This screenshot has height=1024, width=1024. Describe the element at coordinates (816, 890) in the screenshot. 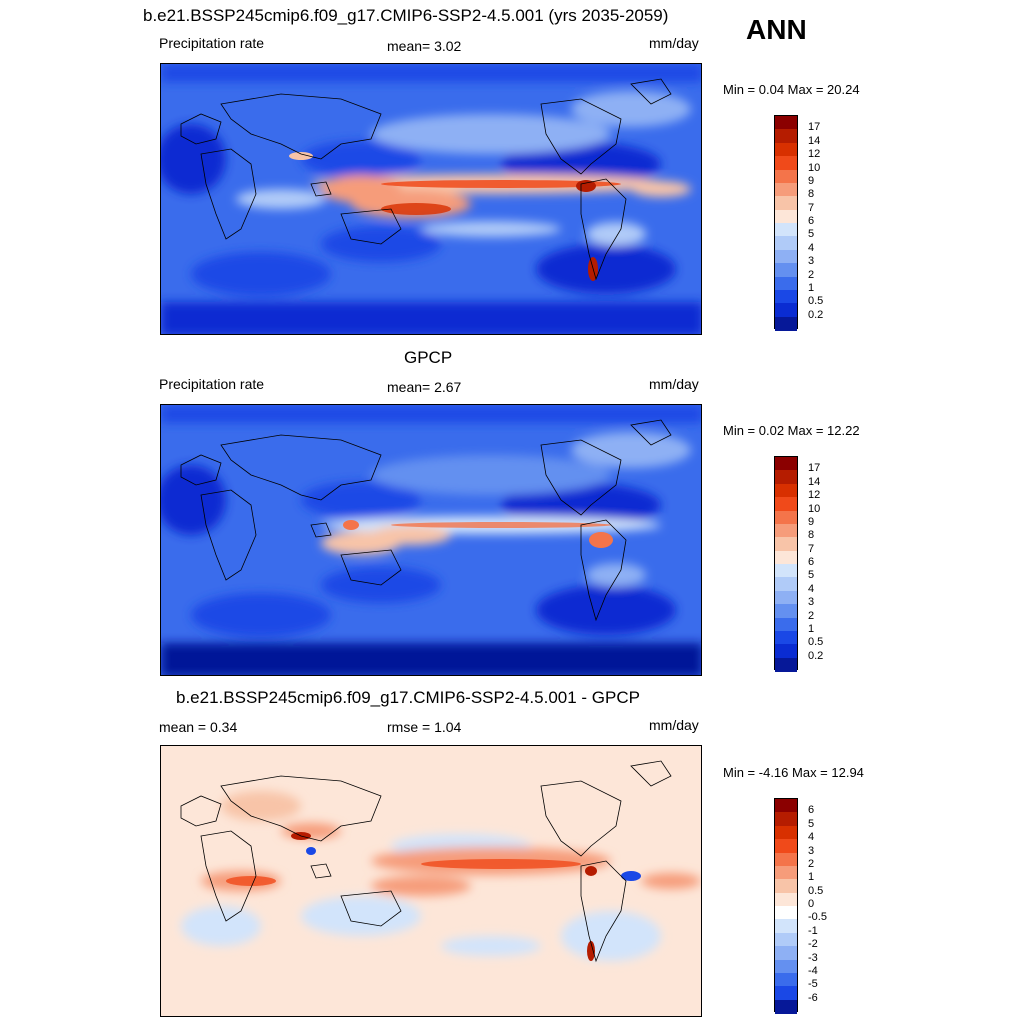

I see `diff-colorbar-tick-label: 0.5` at that location.